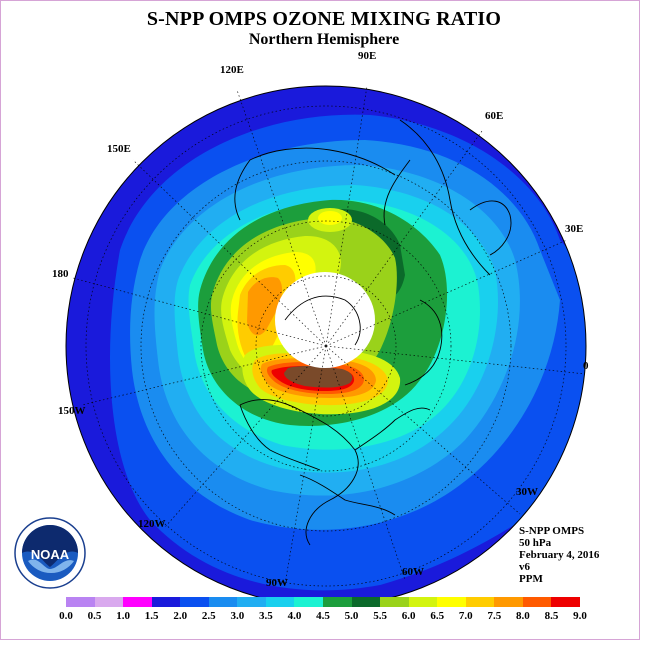  What do you see at coordinates (580, 616) in the screenshot?
I see `color-scale-tick: 9.0` at bounding box center [580, 616].